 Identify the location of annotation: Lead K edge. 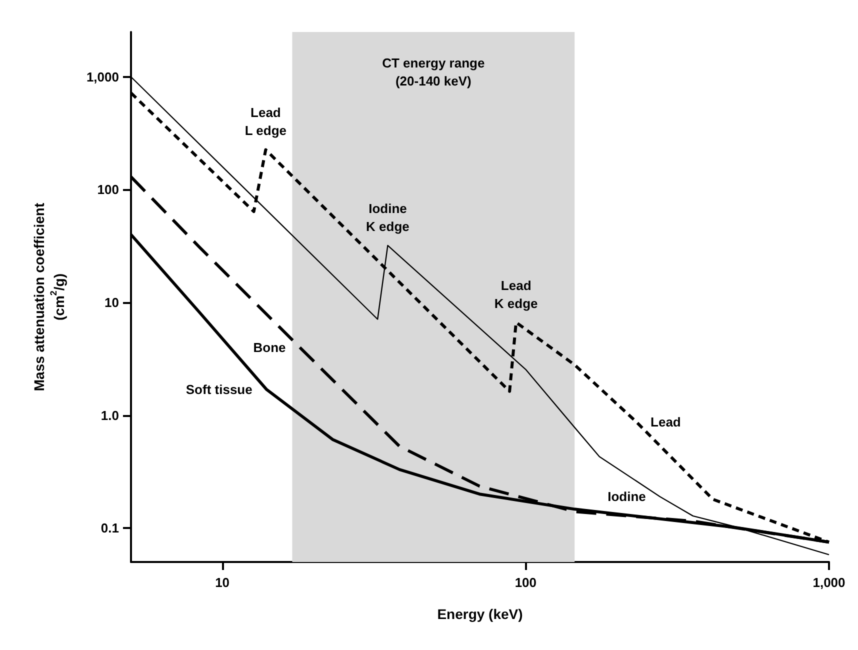
(516, 294).